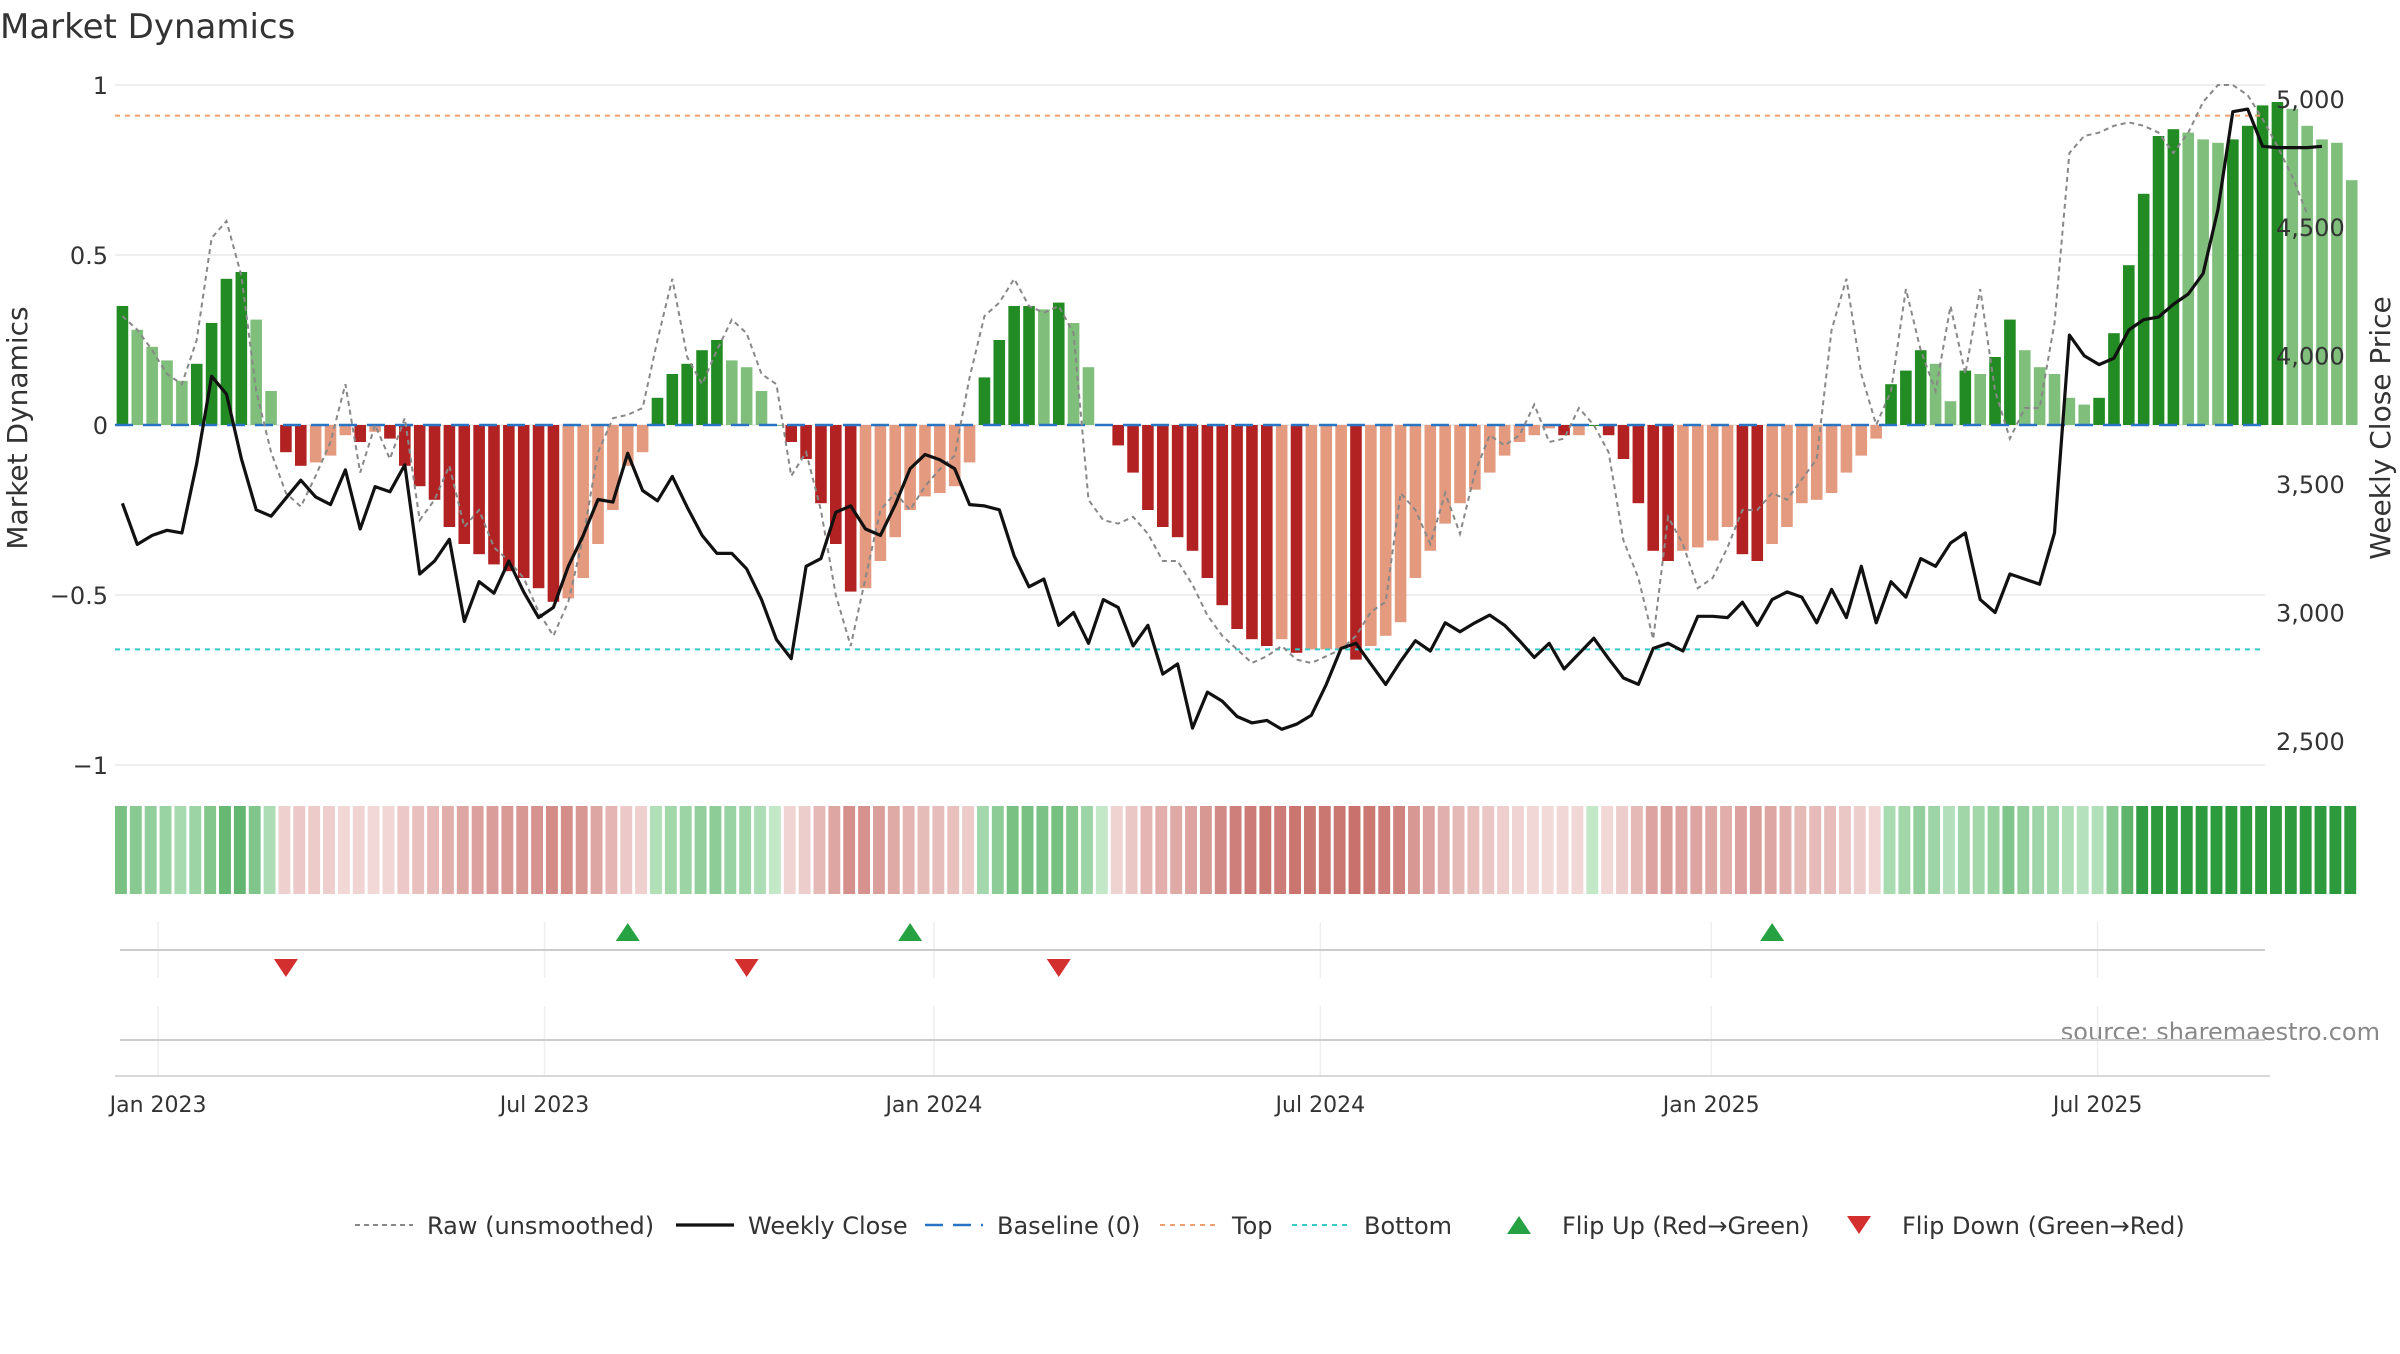 This screenshot has width=2400, height=1354. I want to click on legend-label: Baseline (0), so click(1068, 1226).